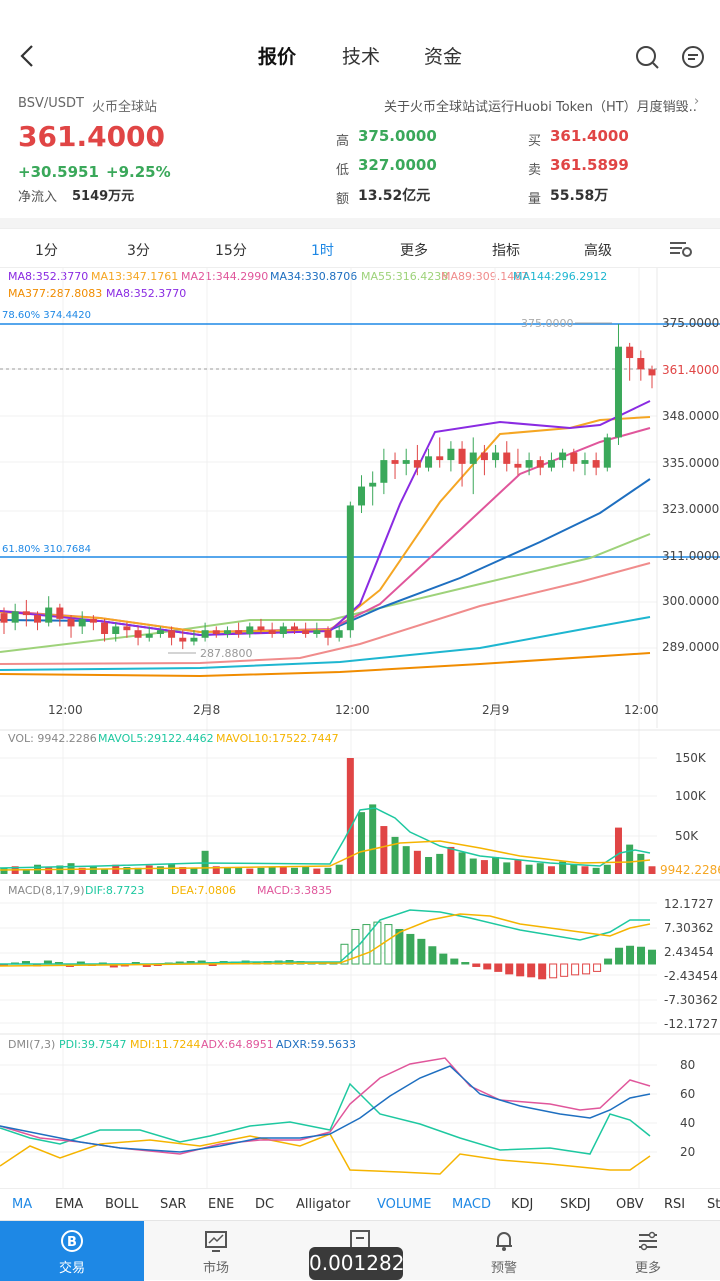 Image resolution: width=720 pixels, height=1281 pixels. What do you see at coordinates (216, 1241) in the screenshot?
I see `market-icon` at bounding box center [216, 1241].